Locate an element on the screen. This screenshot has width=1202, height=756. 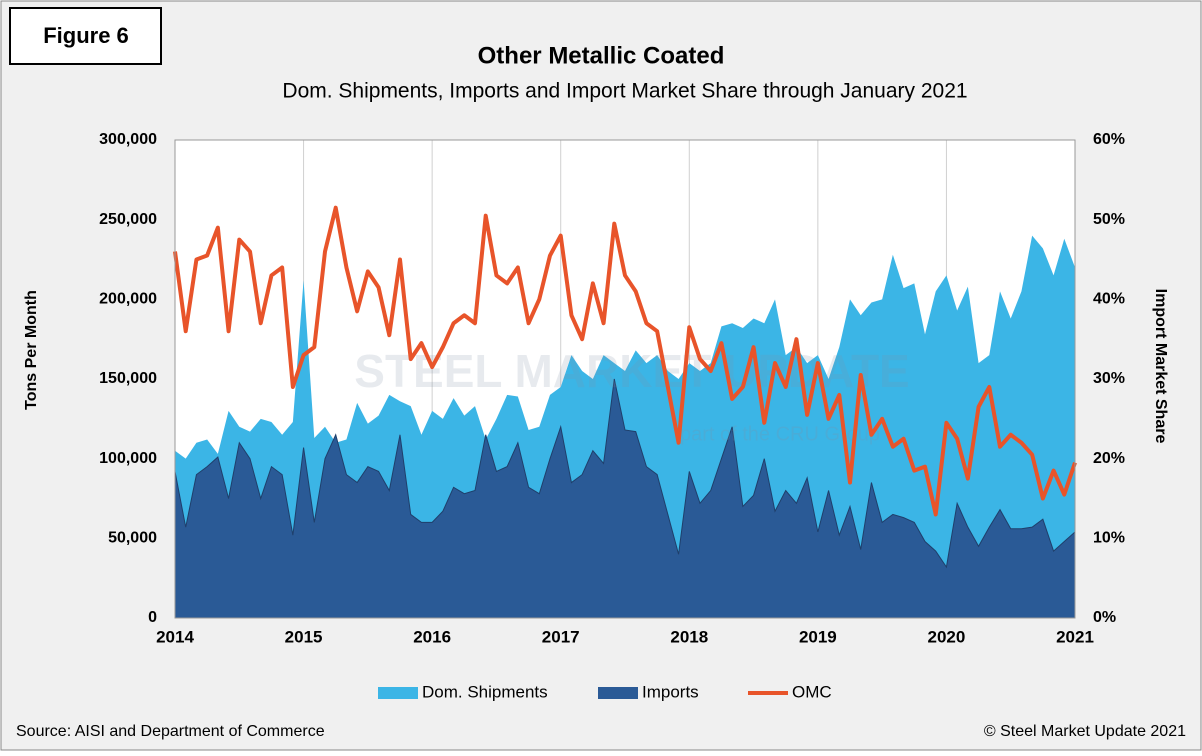
y2-tick-label: 60% is located at coordinates (1109, 139).